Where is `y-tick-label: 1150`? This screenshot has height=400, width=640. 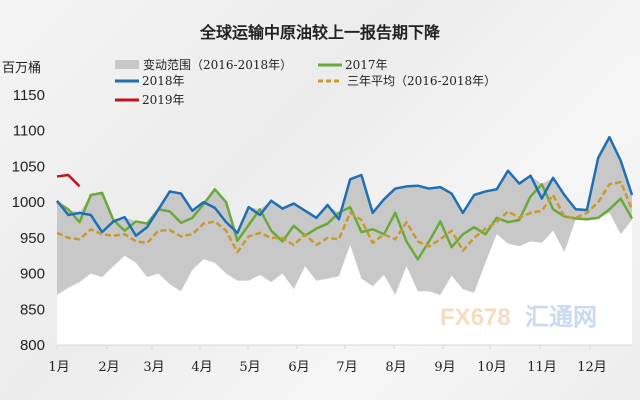
y-tick-label: 1150 is located at coordinates (29, 95).